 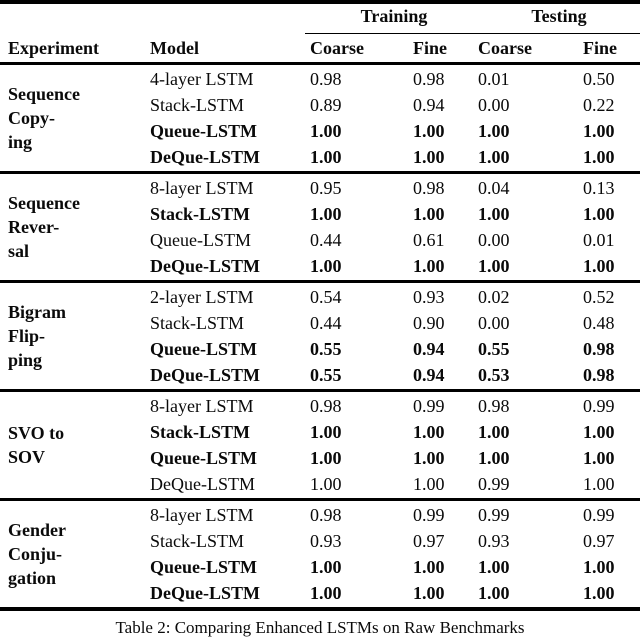 What do you see at coordinates (429, 323) in the screenshot?
I see `value-cell: 0.90` at bounding box center [429, 323].